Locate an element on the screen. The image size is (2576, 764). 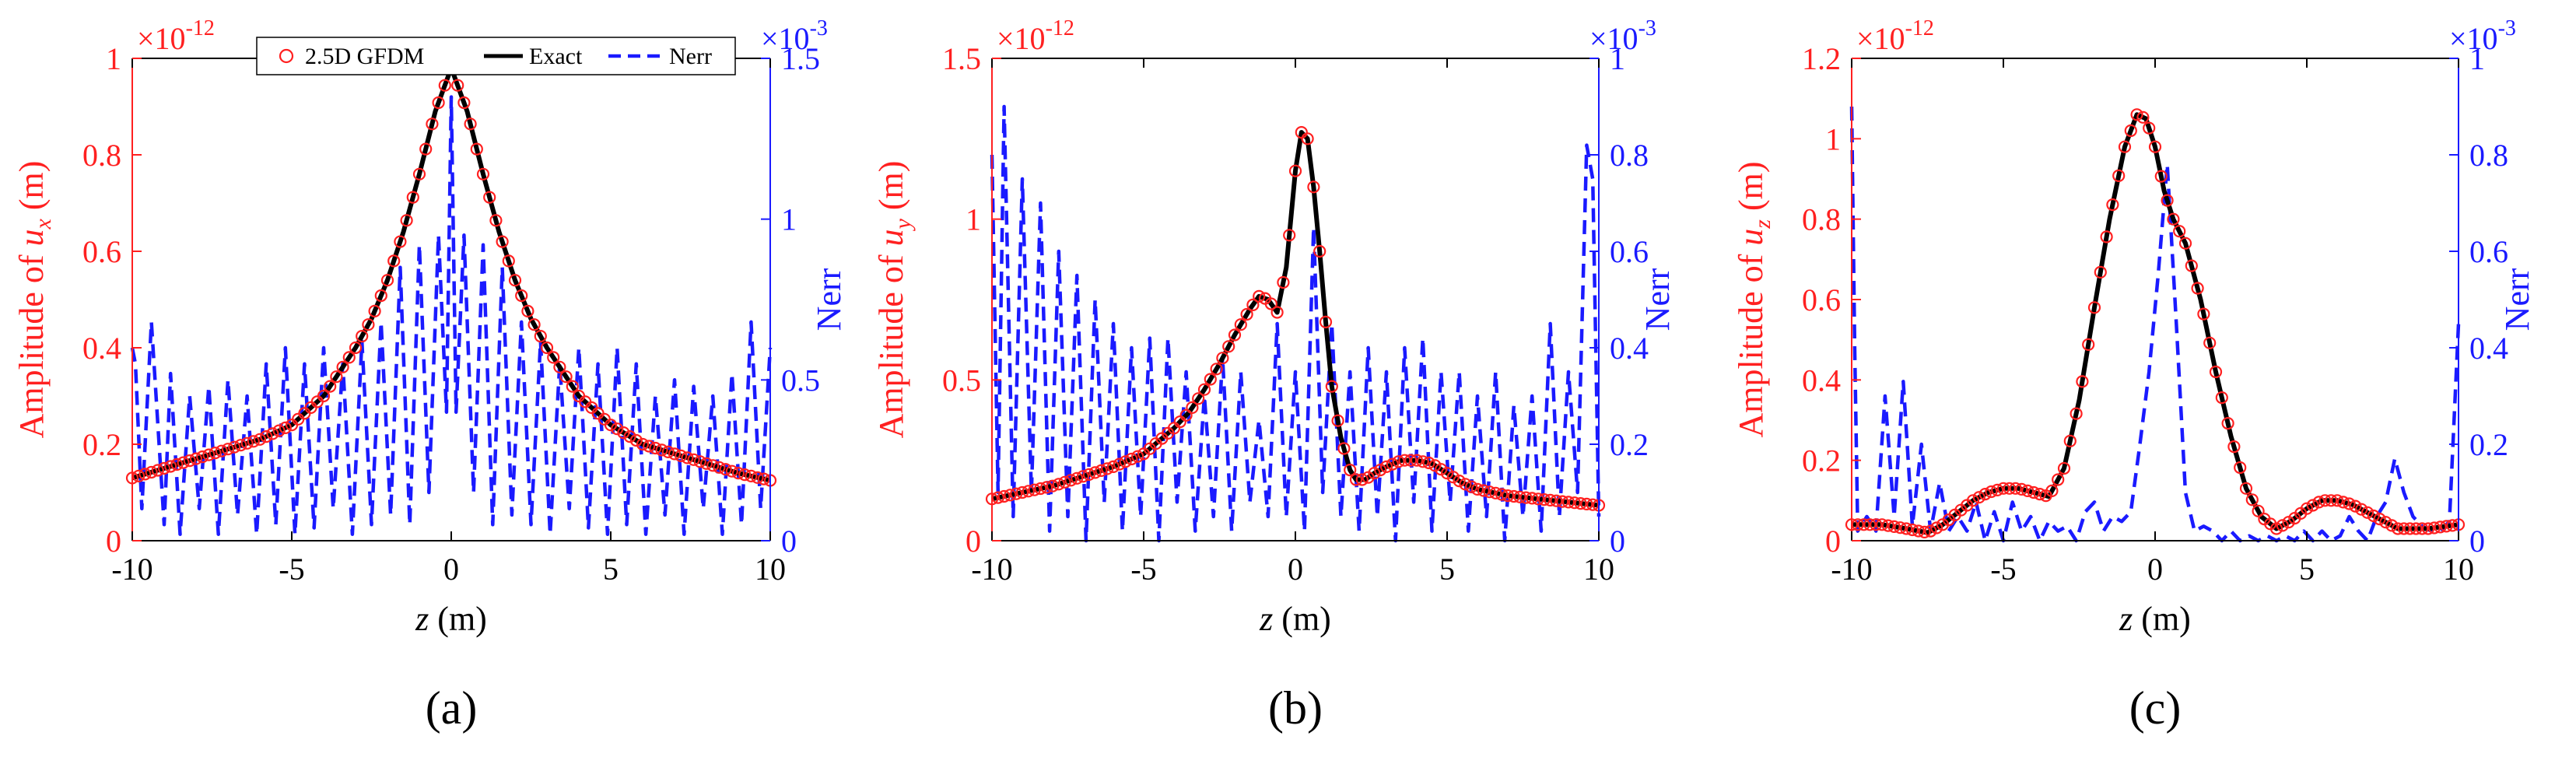
nerr-series-line is located at coordinates (451, 315).